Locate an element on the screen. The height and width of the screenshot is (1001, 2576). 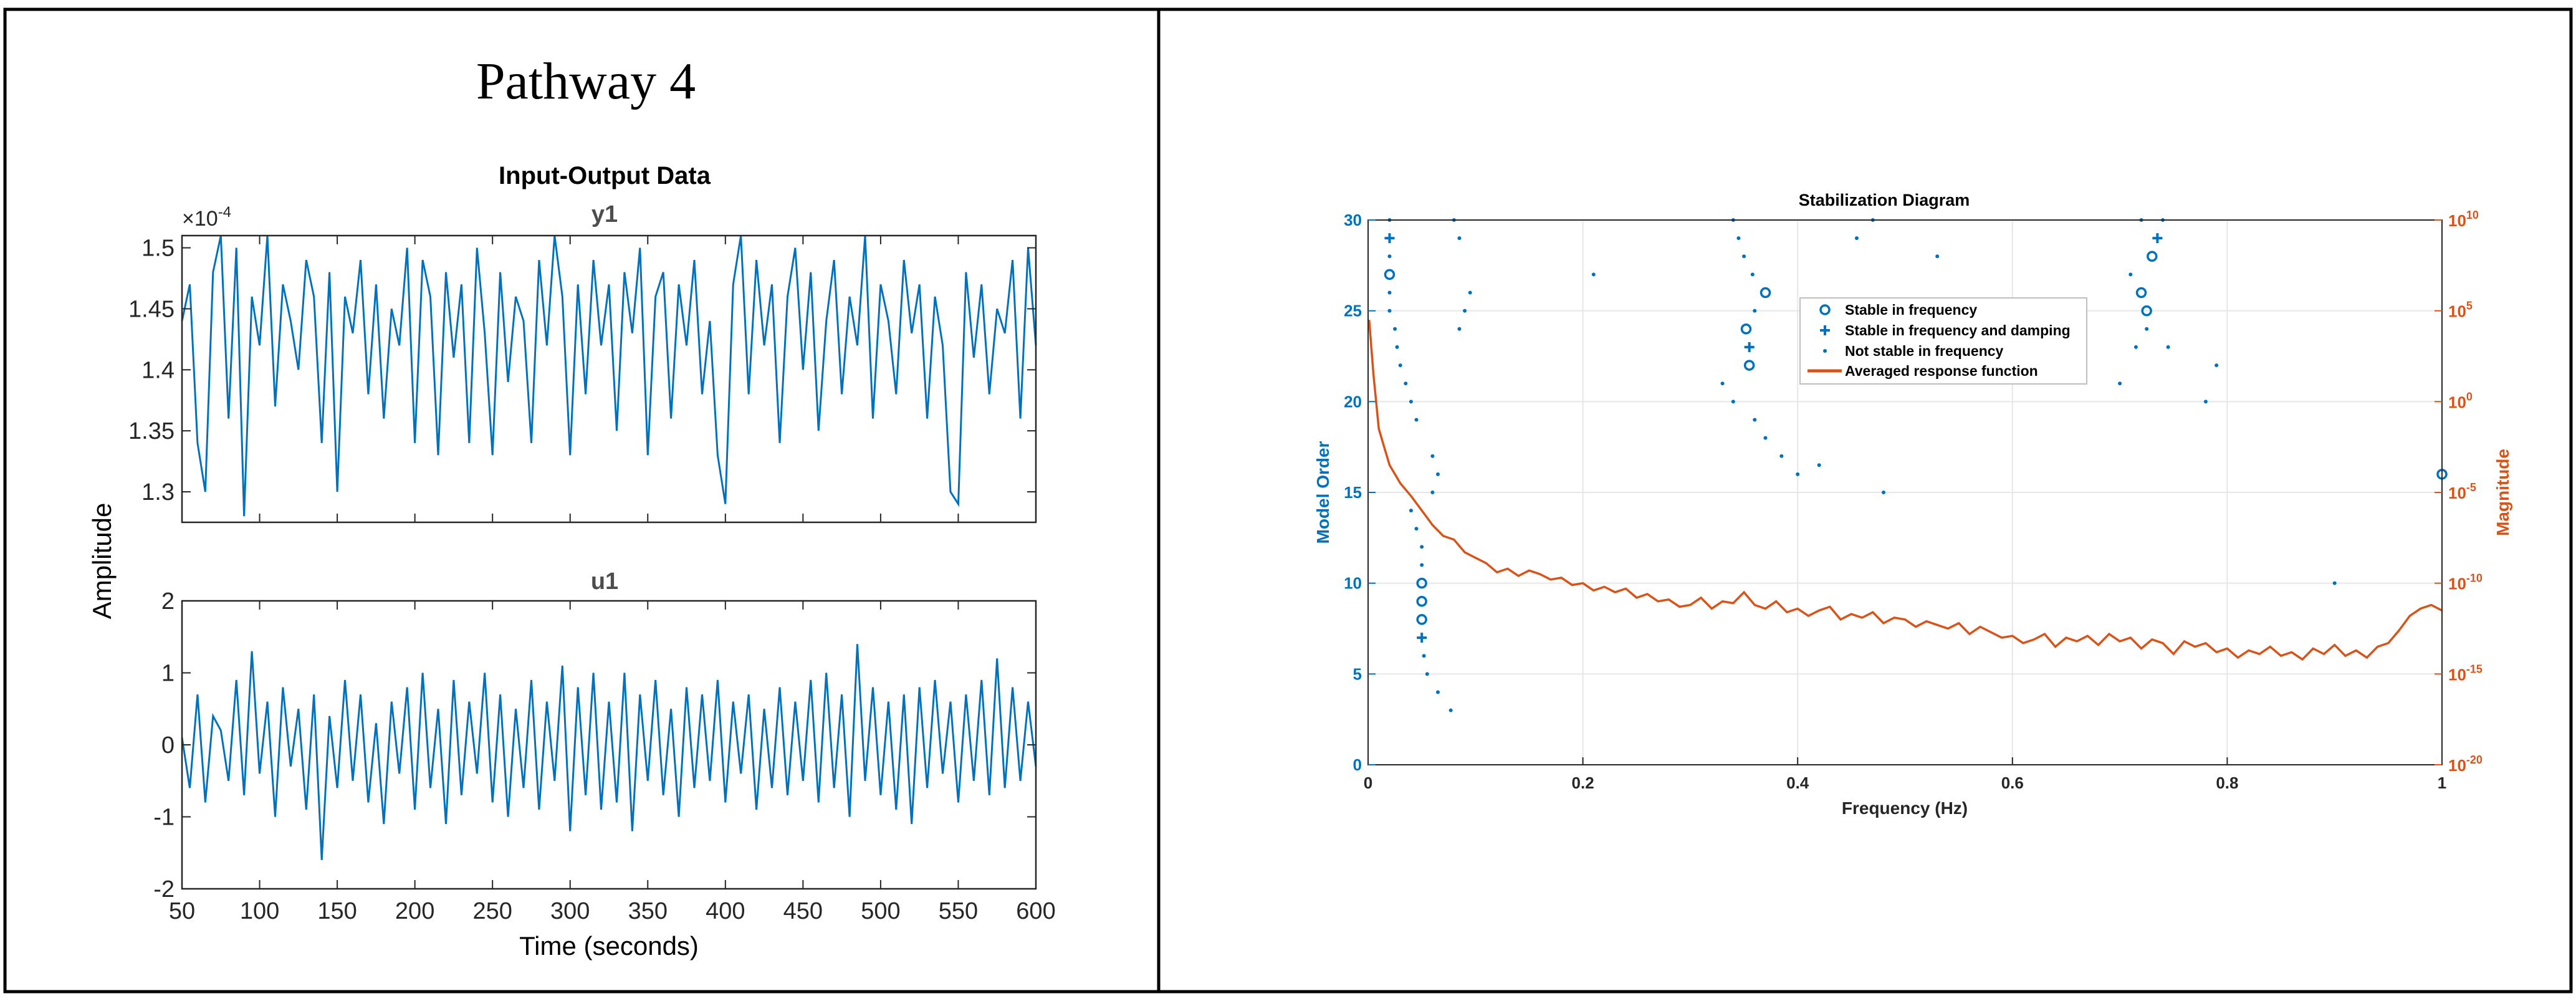
y1-y-tick-label: 1.4 is located at coordinates (158, 370).